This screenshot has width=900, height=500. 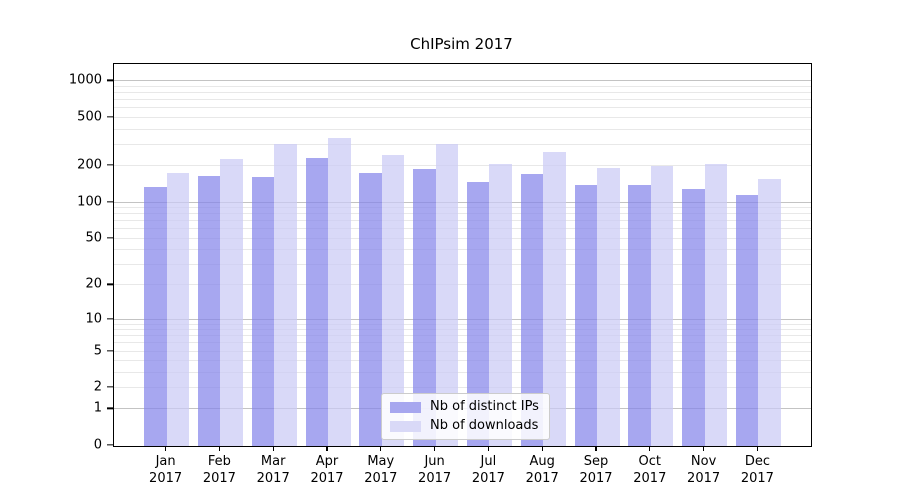 What do you see at coordinates (93, 284) in the screenshot?
I see `y-tick-label-20: 20` at bounding box center [93, 284].